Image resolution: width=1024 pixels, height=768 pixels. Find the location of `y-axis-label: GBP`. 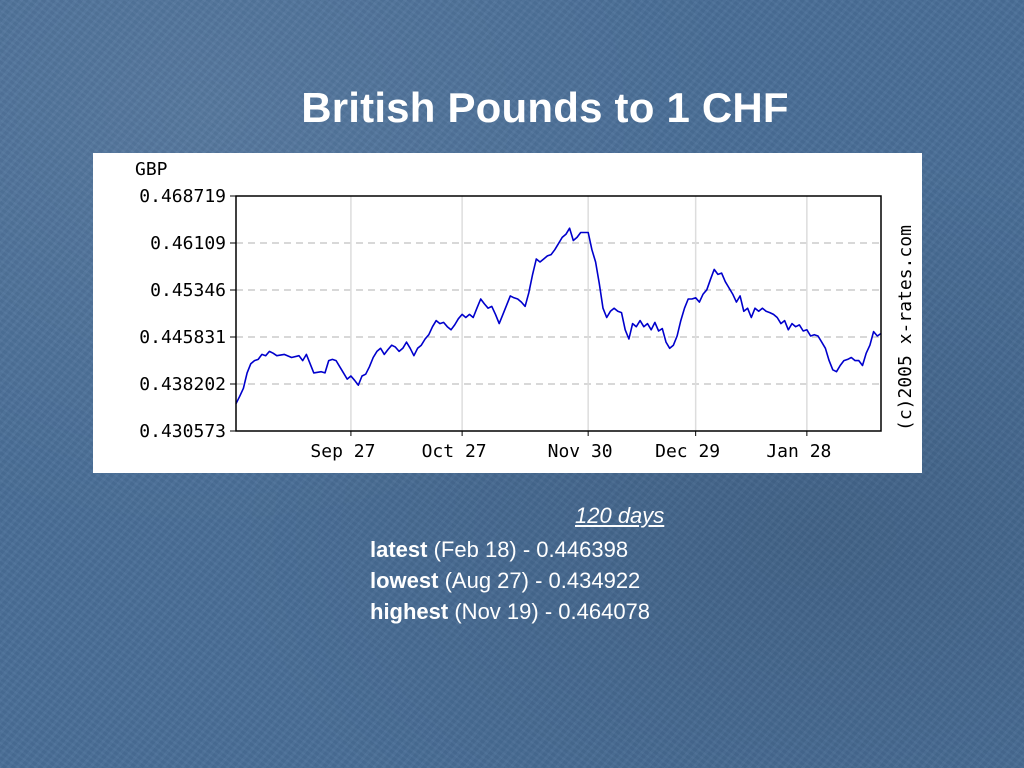

y-axis-label: GBP is located at coordinates (151, 169).